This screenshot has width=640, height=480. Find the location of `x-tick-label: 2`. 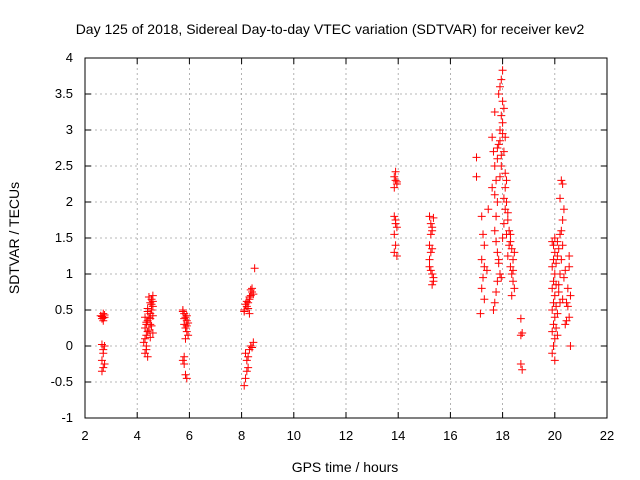

x-tick-label: 2 is located at coordinates (84, 435).